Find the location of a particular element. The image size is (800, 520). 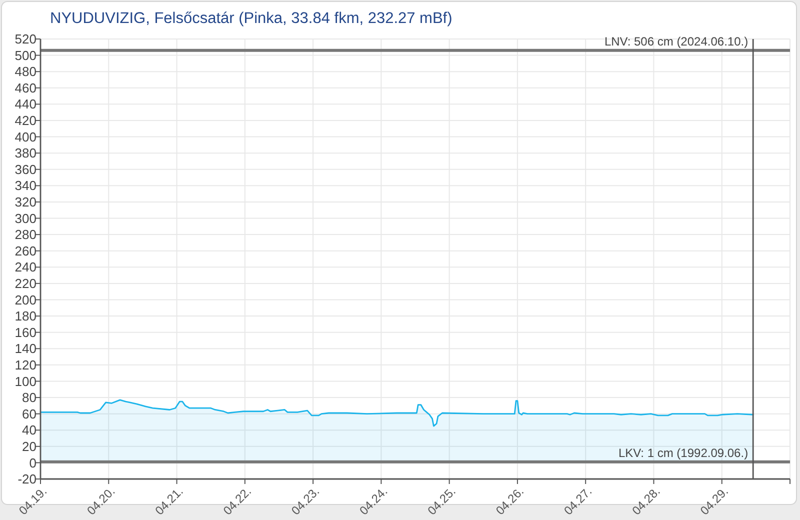

y-tick-label: 0 is located at coordinates (32, 462).